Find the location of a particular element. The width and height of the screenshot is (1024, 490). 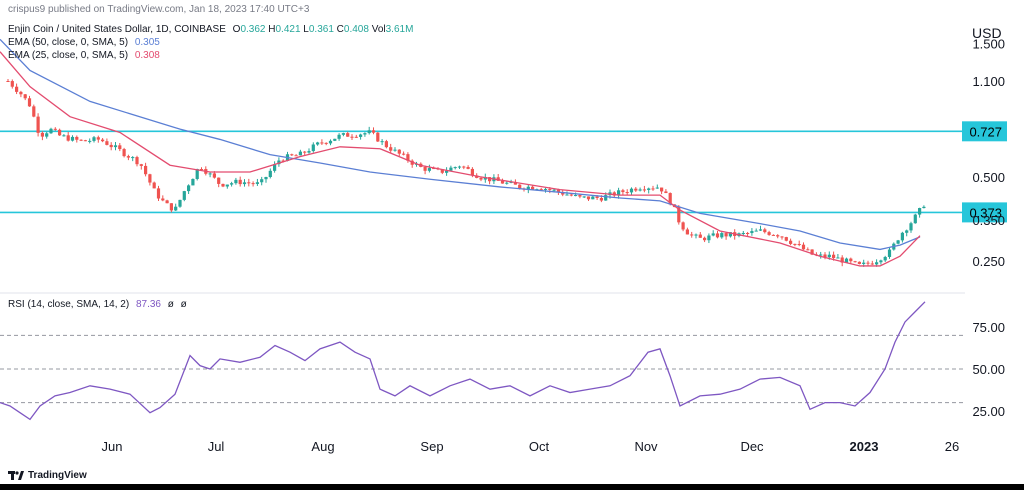

currency-label: USD is located at coordinates (987, 33).